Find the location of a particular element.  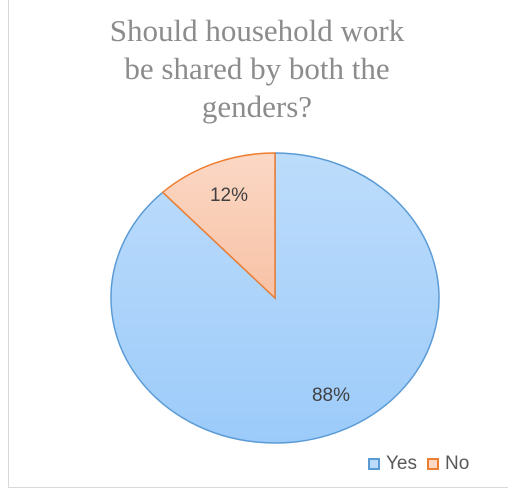

legend-swatch-yes is located at coordinates (374, 464).